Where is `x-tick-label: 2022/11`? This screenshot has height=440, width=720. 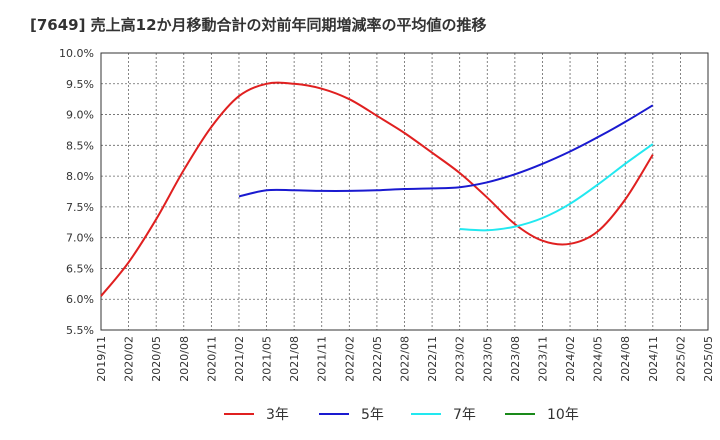
x-tick-label: 2022/11 is located at coordinates (432, 359).